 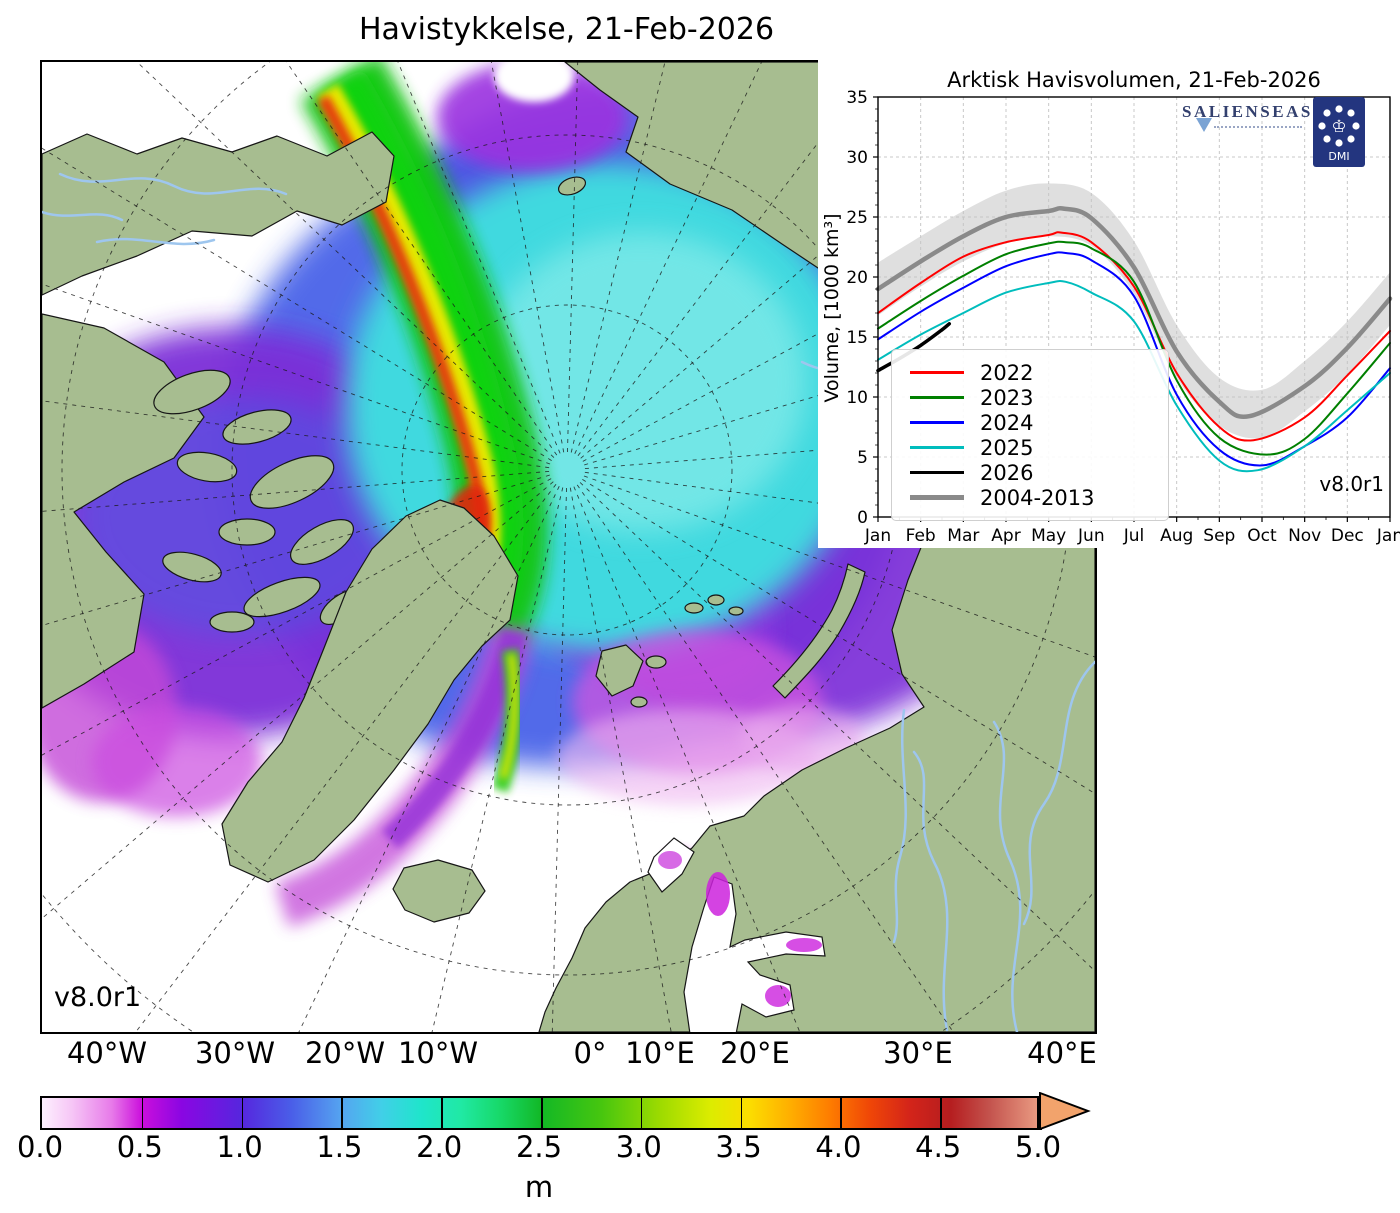 I want to click on legend-entry: 2024, so click(x=1039, y=422).